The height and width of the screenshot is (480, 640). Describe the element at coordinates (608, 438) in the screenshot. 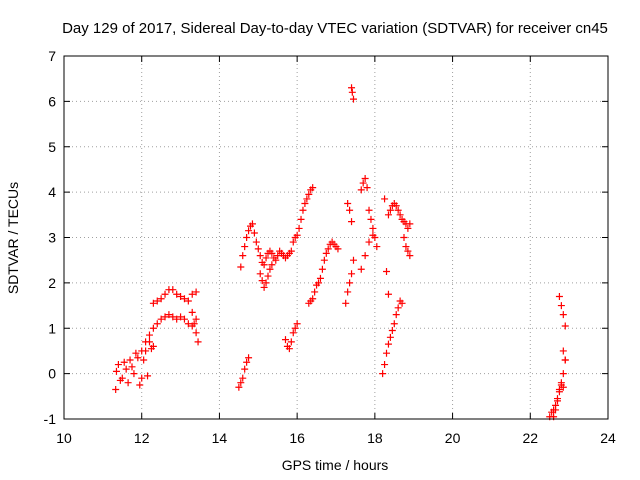

I see `x-tick-label: 24` at that location.